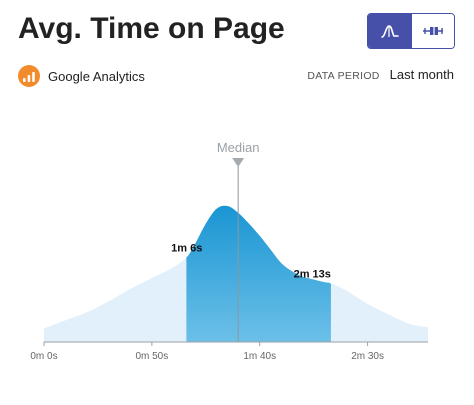 The height and width of the screenshot is (405, 474). What do you see at coordinates (186, 249) in the screenshot?
I see `band-label-start: 1m 6s` at bounding box center [186, 249].